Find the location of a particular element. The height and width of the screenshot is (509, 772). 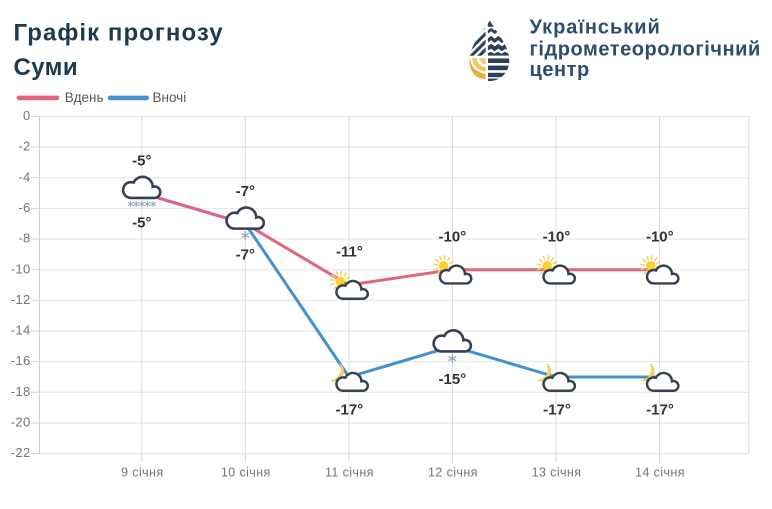

svg-text: Український is located at coordinates (595, 28).